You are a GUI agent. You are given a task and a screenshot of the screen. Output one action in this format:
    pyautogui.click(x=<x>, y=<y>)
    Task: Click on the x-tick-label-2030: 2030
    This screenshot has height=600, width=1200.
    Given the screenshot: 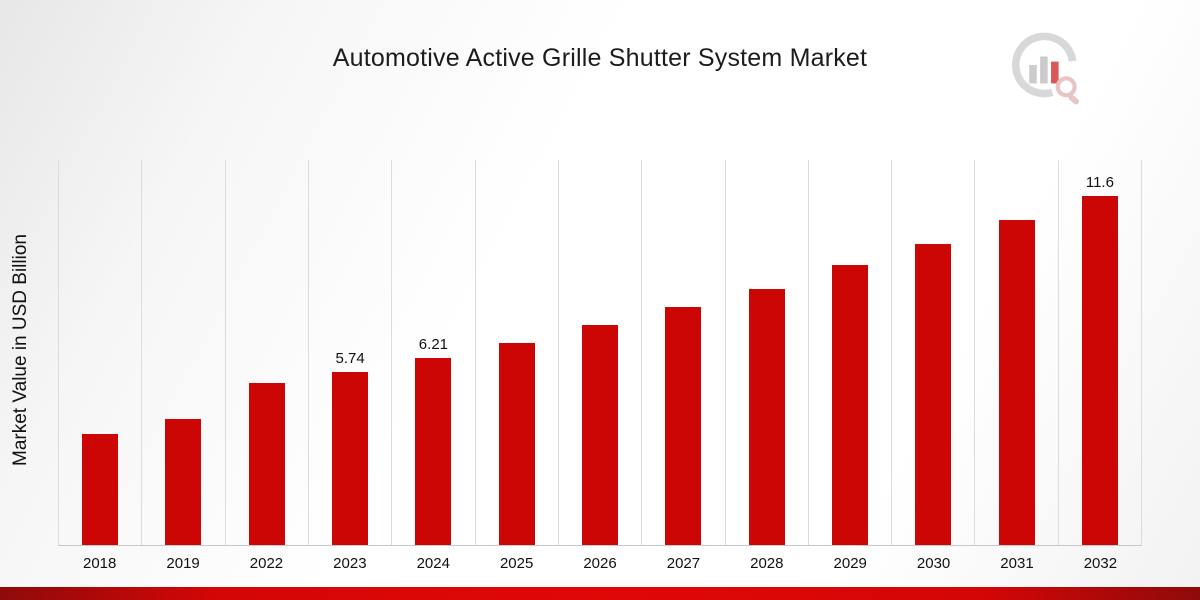 What is the action you would take?
    pyautogui.click(x=933, y=563)
    